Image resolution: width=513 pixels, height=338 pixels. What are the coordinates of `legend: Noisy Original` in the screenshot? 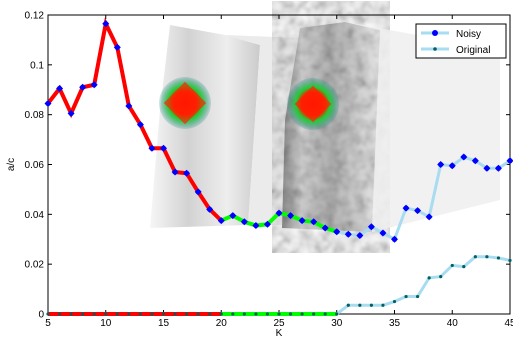 It's located at (461, 41).